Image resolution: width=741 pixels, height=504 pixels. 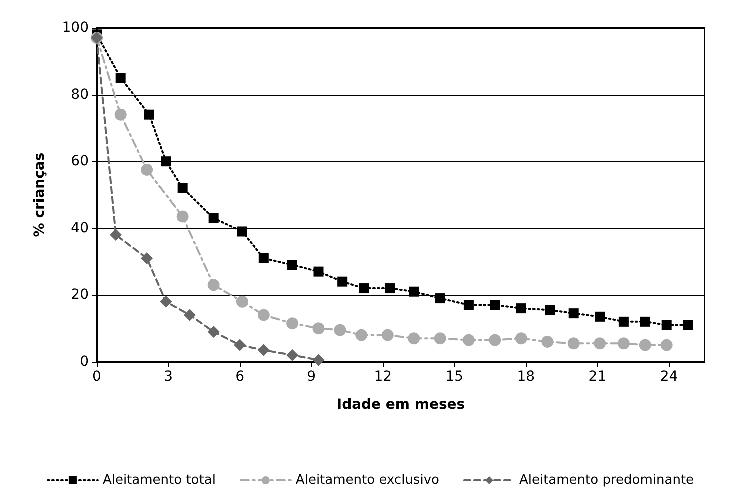 I want to click on x-tick-label: 15, so click(x=455, y=377).